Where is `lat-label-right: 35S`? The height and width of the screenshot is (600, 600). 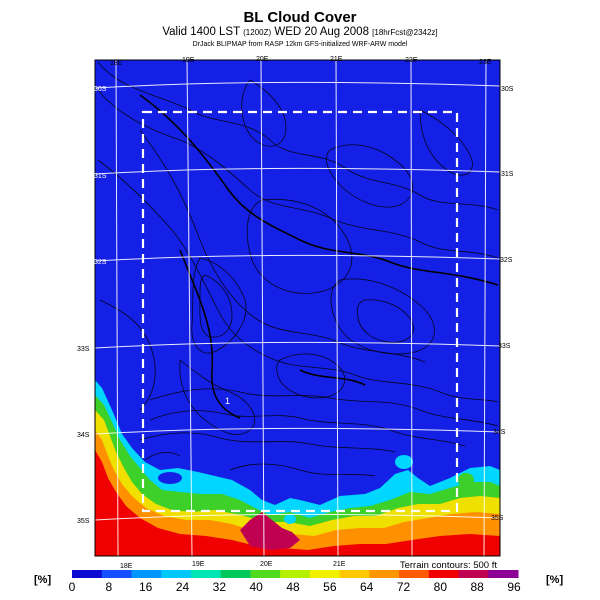 lat-label-right: 35S is located at coordinates (497, 518).